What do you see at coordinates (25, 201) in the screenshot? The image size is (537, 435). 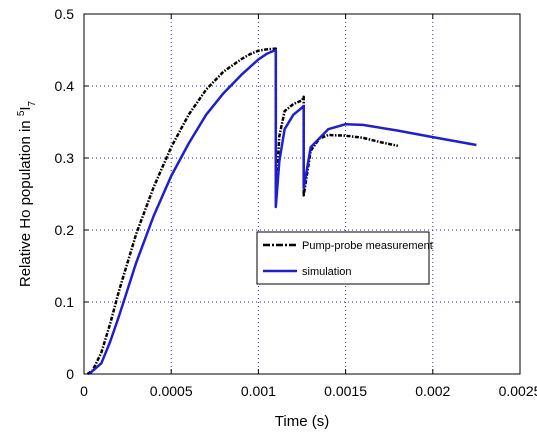 I see `y-axis-title-main: Relative Ho population in` at bounding box center [25, 201].